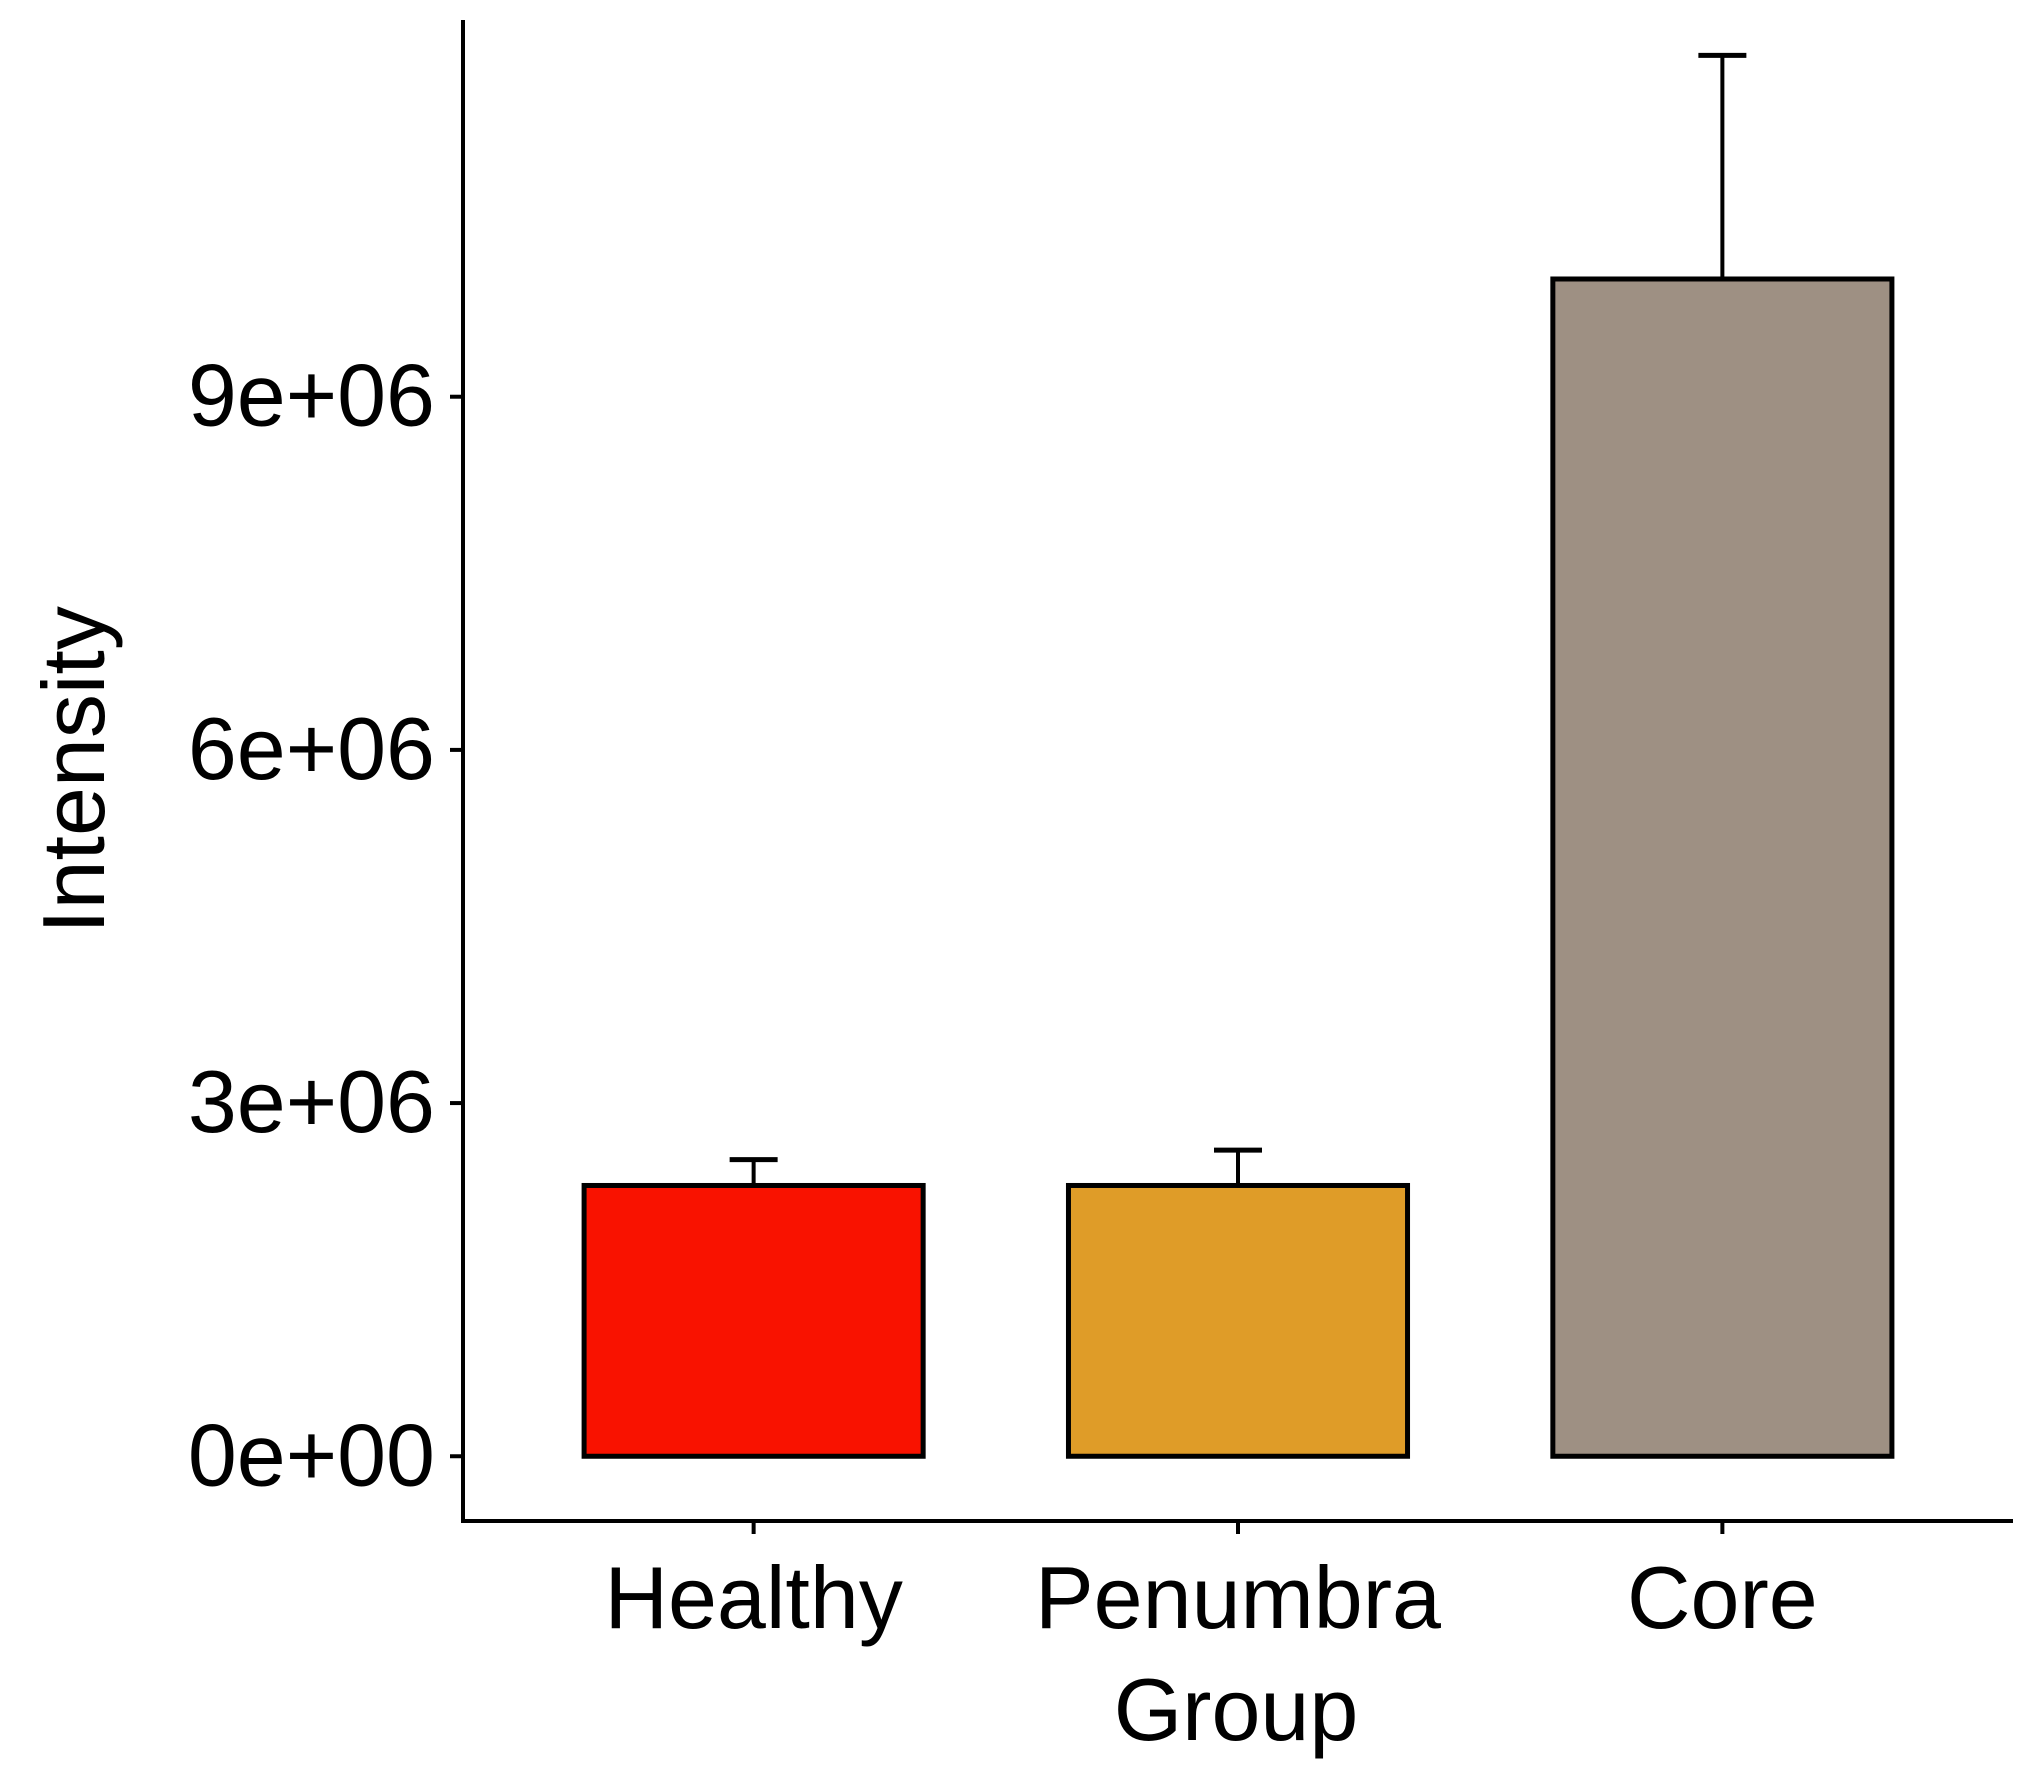 The height and width of the screenshot is (1785, 2033). What do you see at coordinates (1238, 1597) in the screenshot?
I see `x-tick-label: Penumbra` at bounding box center [1238, 1597].